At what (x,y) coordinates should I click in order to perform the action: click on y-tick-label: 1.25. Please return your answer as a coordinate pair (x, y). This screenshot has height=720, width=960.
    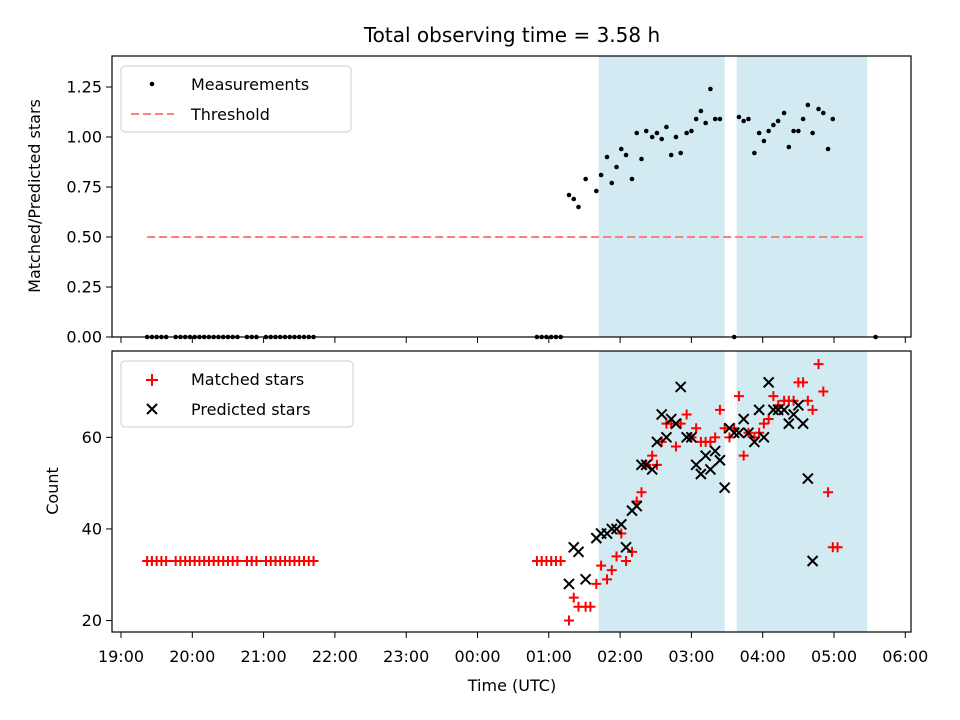
    Looking at the image, I should click on (84, 87).